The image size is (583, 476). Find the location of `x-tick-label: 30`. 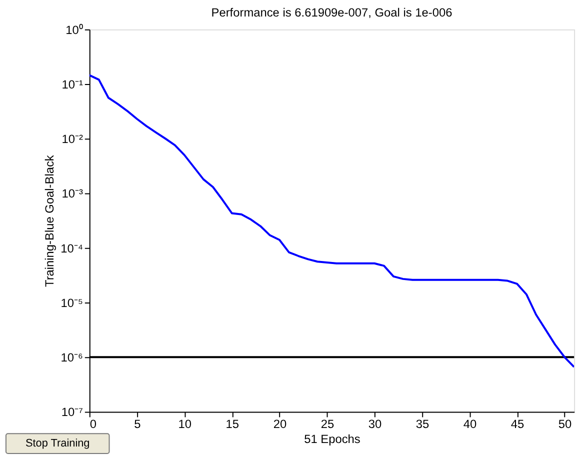

x-tick-label: 30 is located at coordinates (375, 424).